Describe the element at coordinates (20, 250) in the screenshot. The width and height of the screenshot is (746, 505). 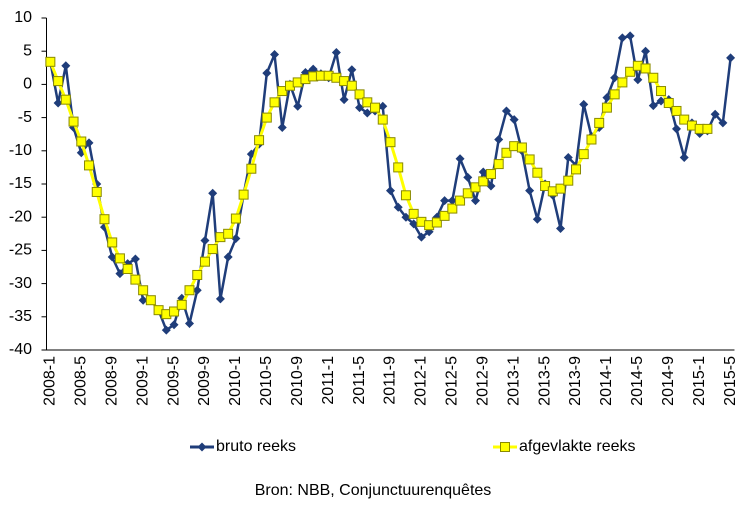
I see `y-tick-label: -25` at that location.